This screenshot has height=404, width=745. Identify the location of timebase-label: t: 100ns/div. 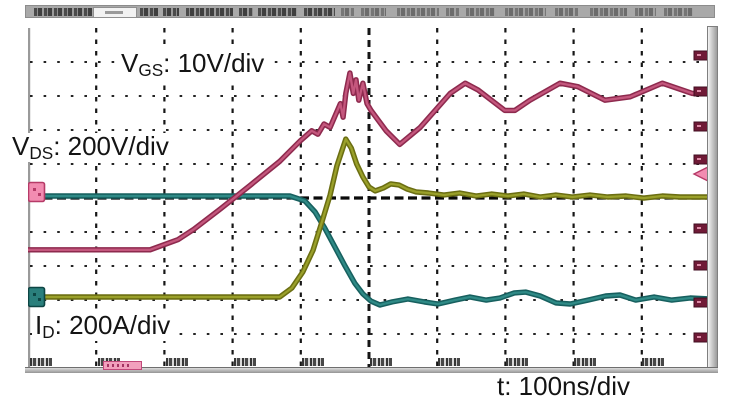
(563, 387).